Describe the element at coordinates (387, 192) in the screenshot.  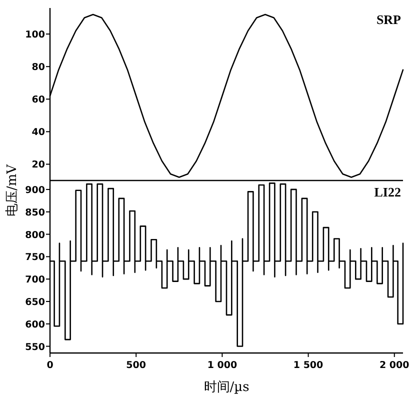
I see `text: LI22` at that location.